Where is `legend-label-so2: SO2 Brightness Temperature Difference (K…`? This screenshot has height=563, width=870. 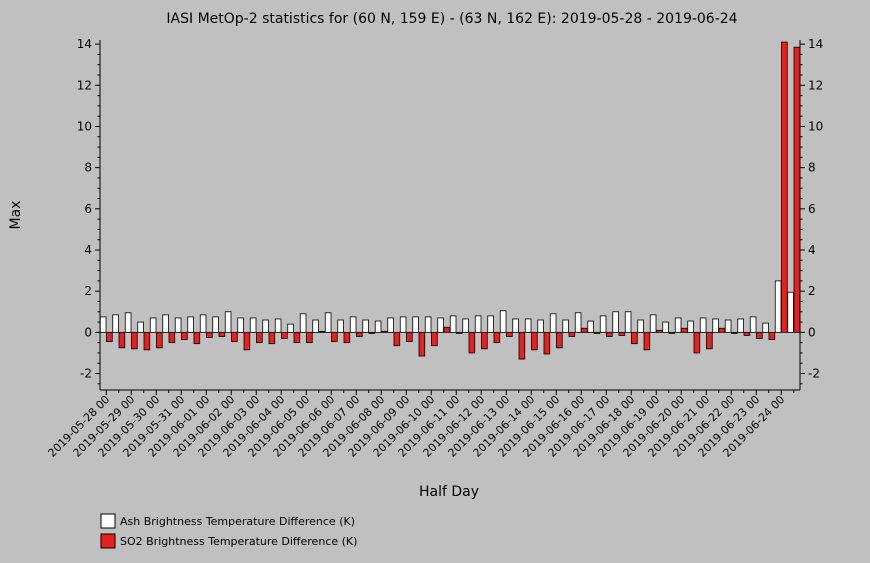
legend-label-so2: SO2 Brightness Temperature Difference (K… is located at coordinates (238, 541).